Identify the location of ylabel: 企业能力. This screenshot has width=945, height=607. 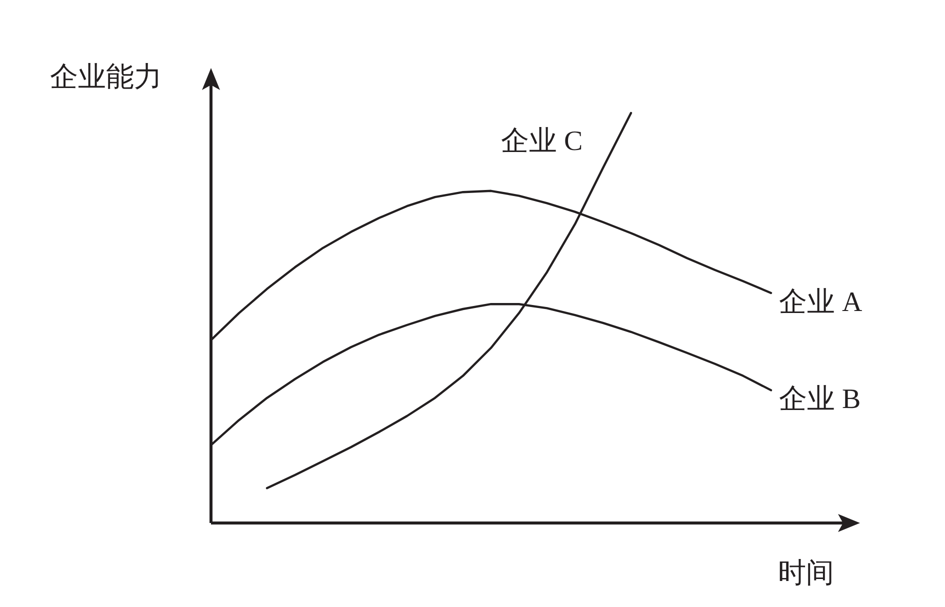
(106, 77).